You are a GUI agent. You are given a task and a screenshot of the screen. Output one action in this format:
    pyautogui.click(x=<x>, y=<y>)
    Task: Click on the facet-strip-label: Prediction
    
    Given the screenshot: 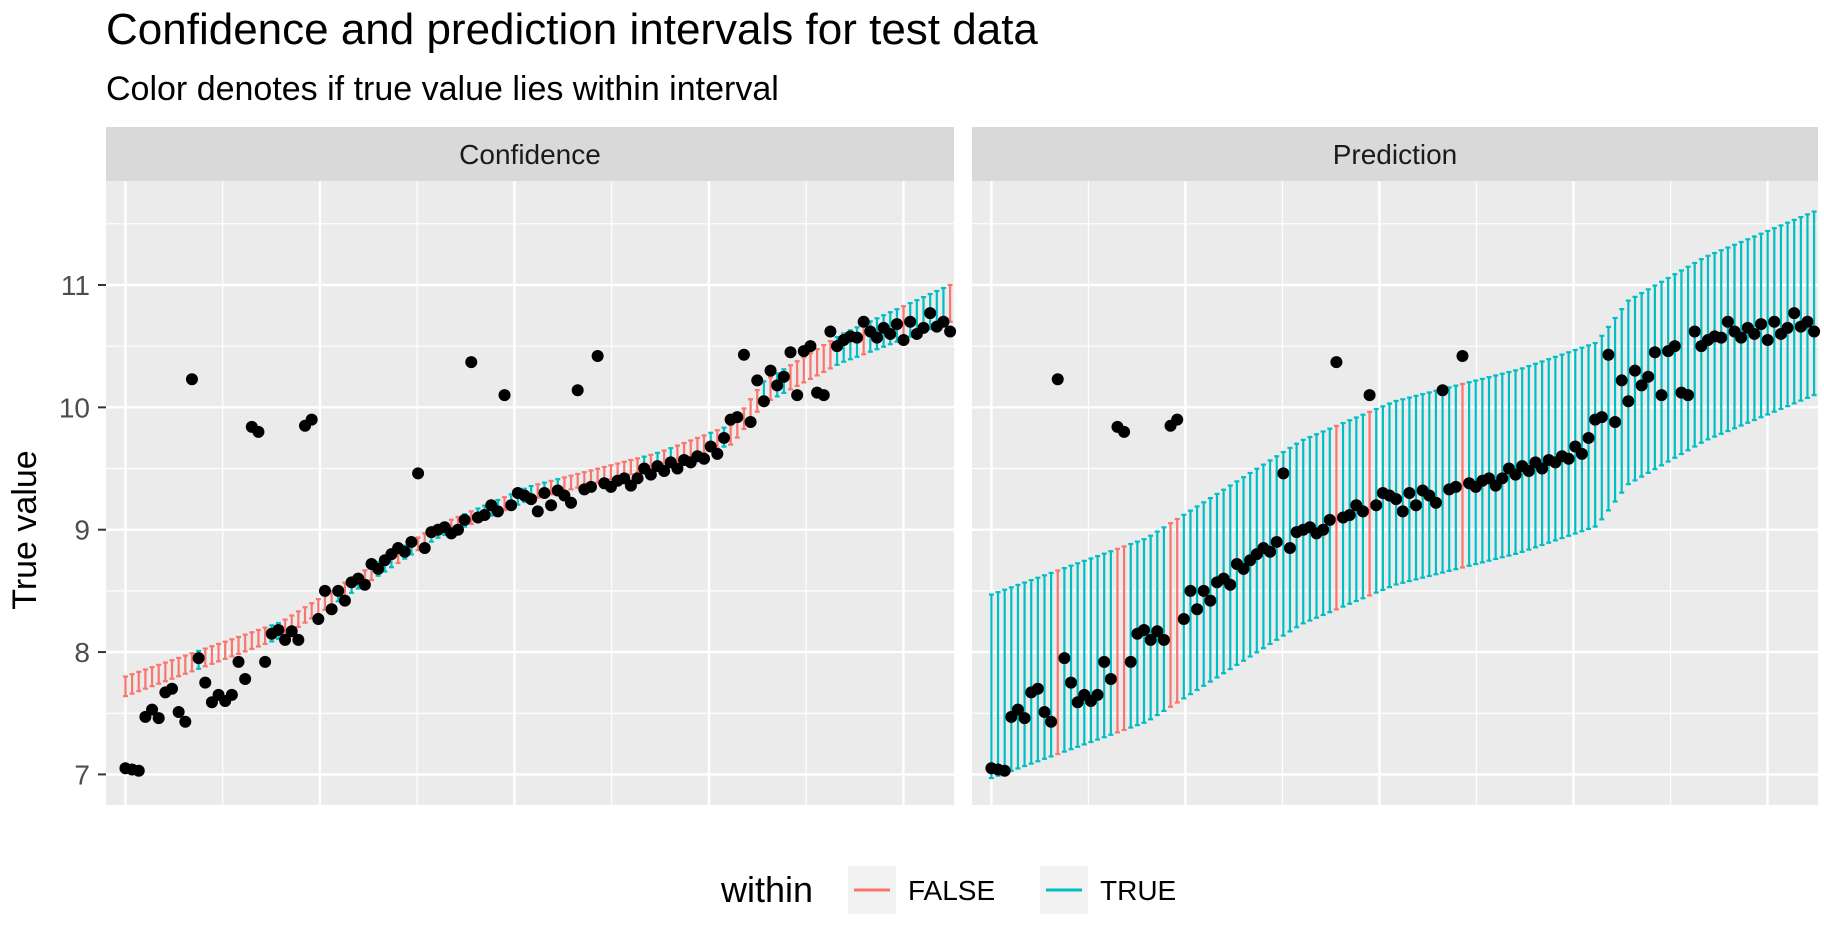 What is the action you would take?
    pyautogui.click(x=1395, y=154)
    